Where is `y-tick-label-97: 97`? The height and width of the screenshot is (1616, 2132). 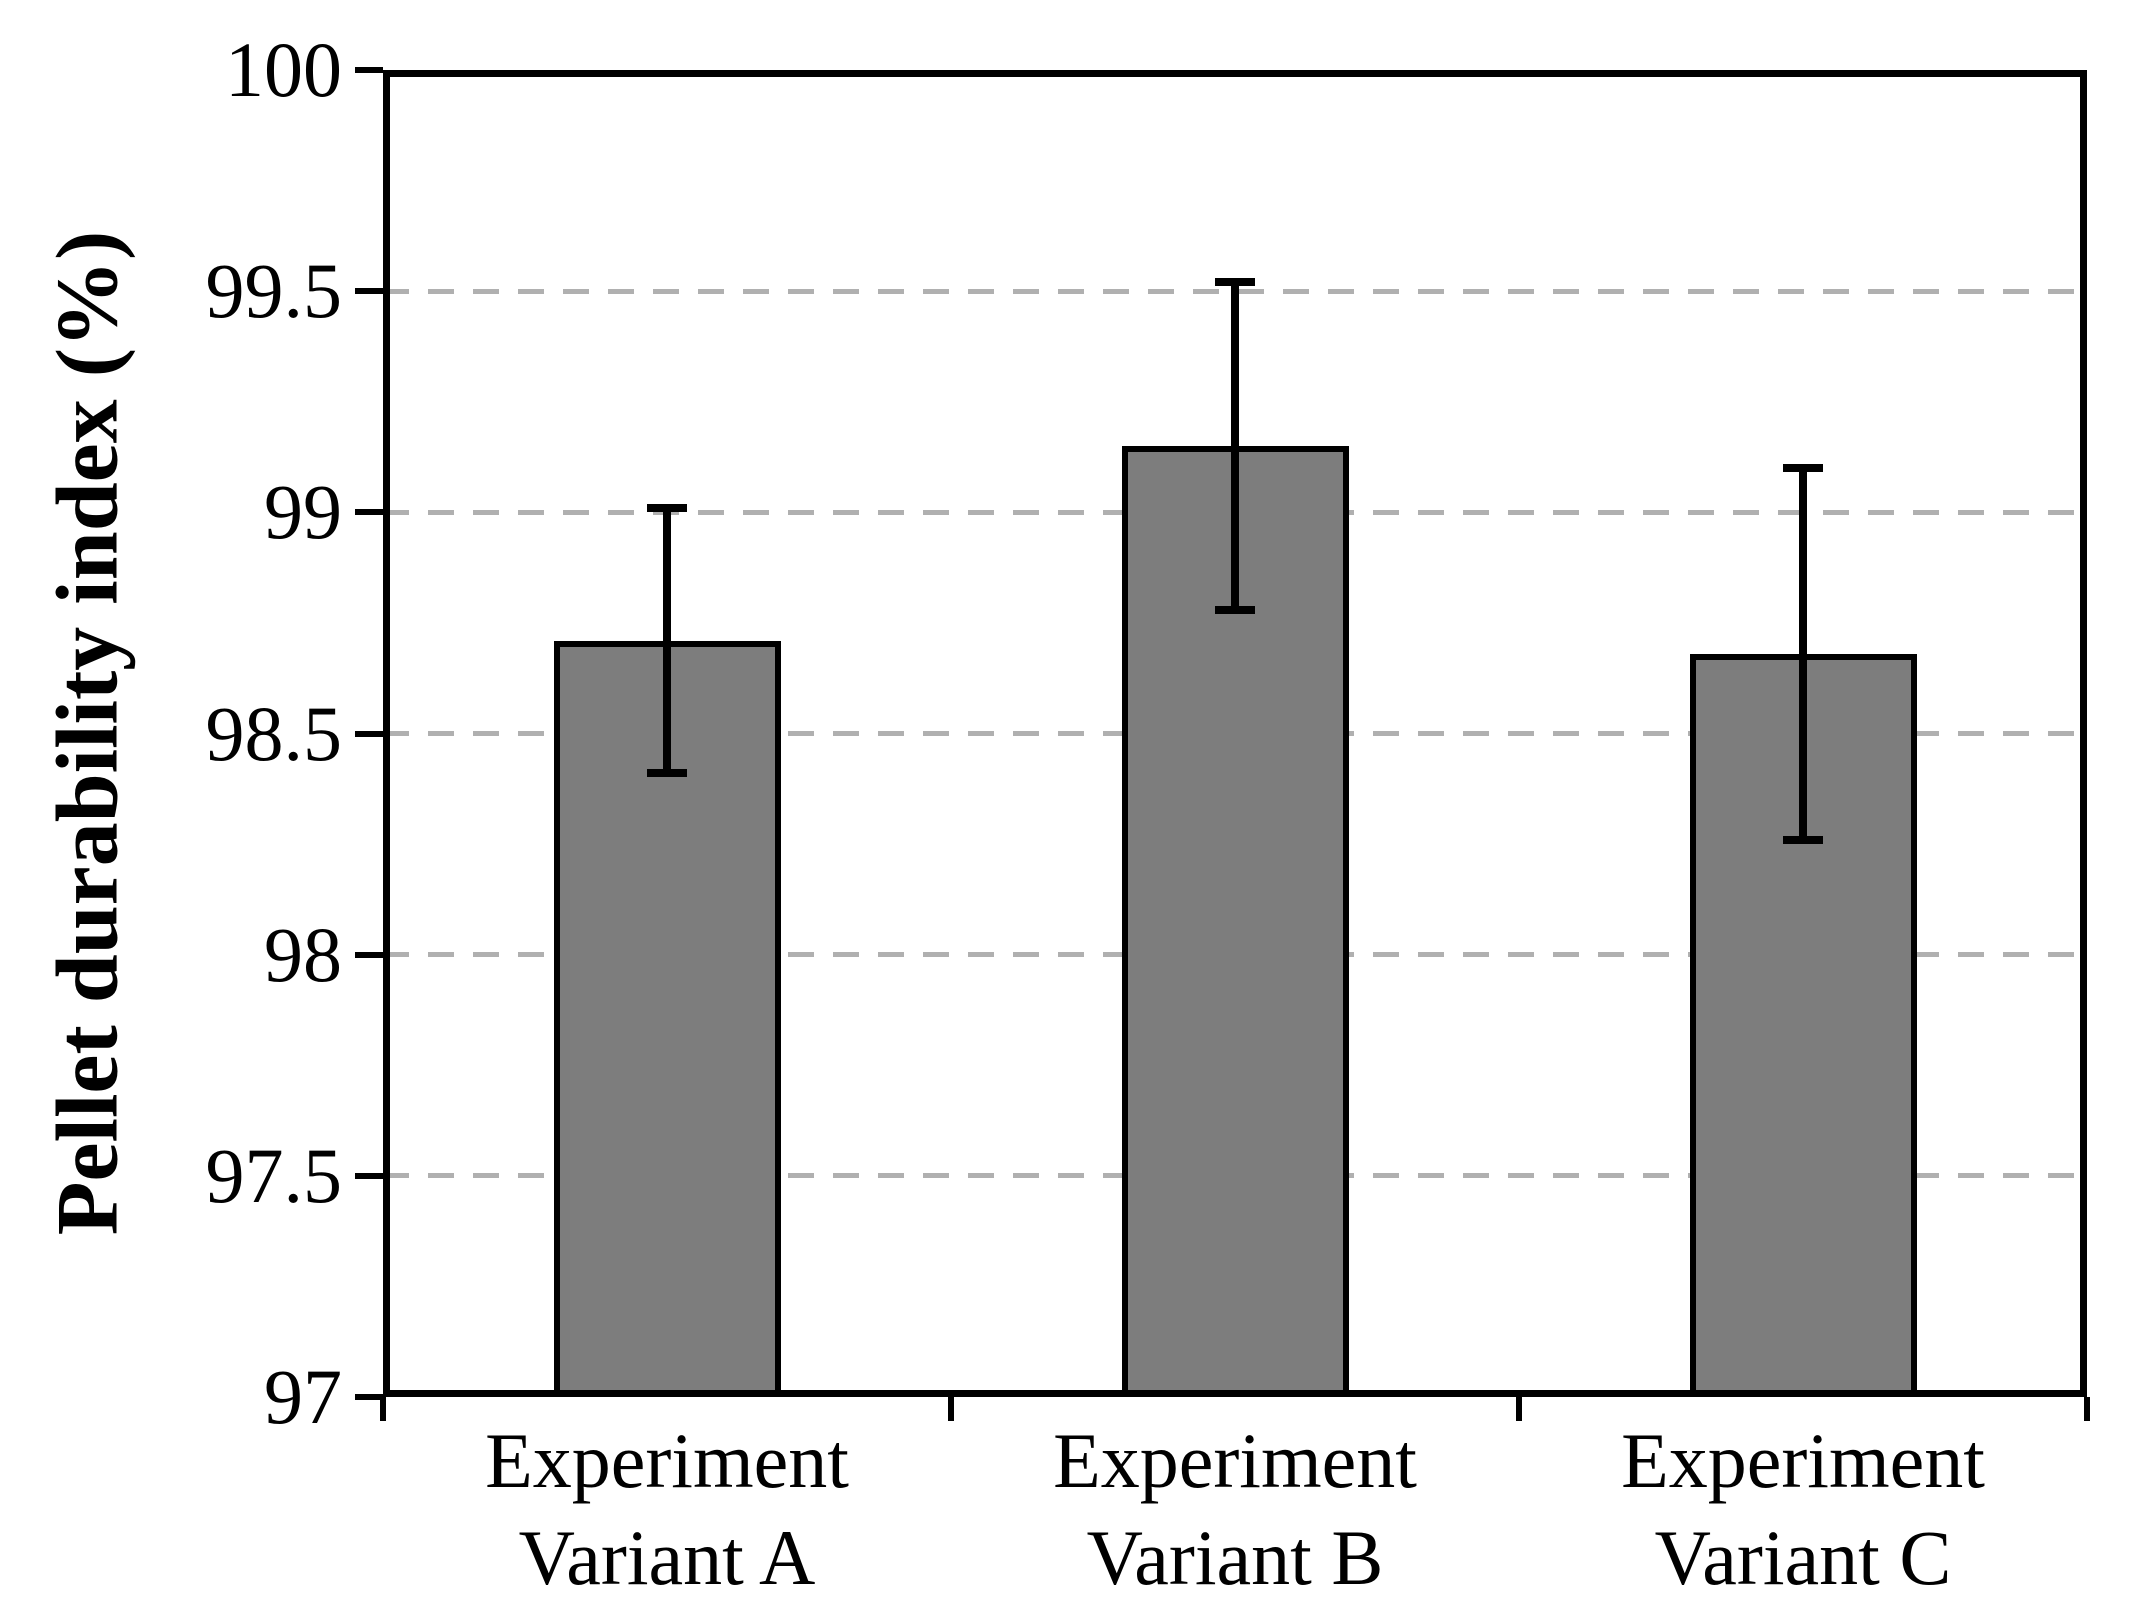 y-tick-label-97: 97 is located at coordinates (303, 1396).